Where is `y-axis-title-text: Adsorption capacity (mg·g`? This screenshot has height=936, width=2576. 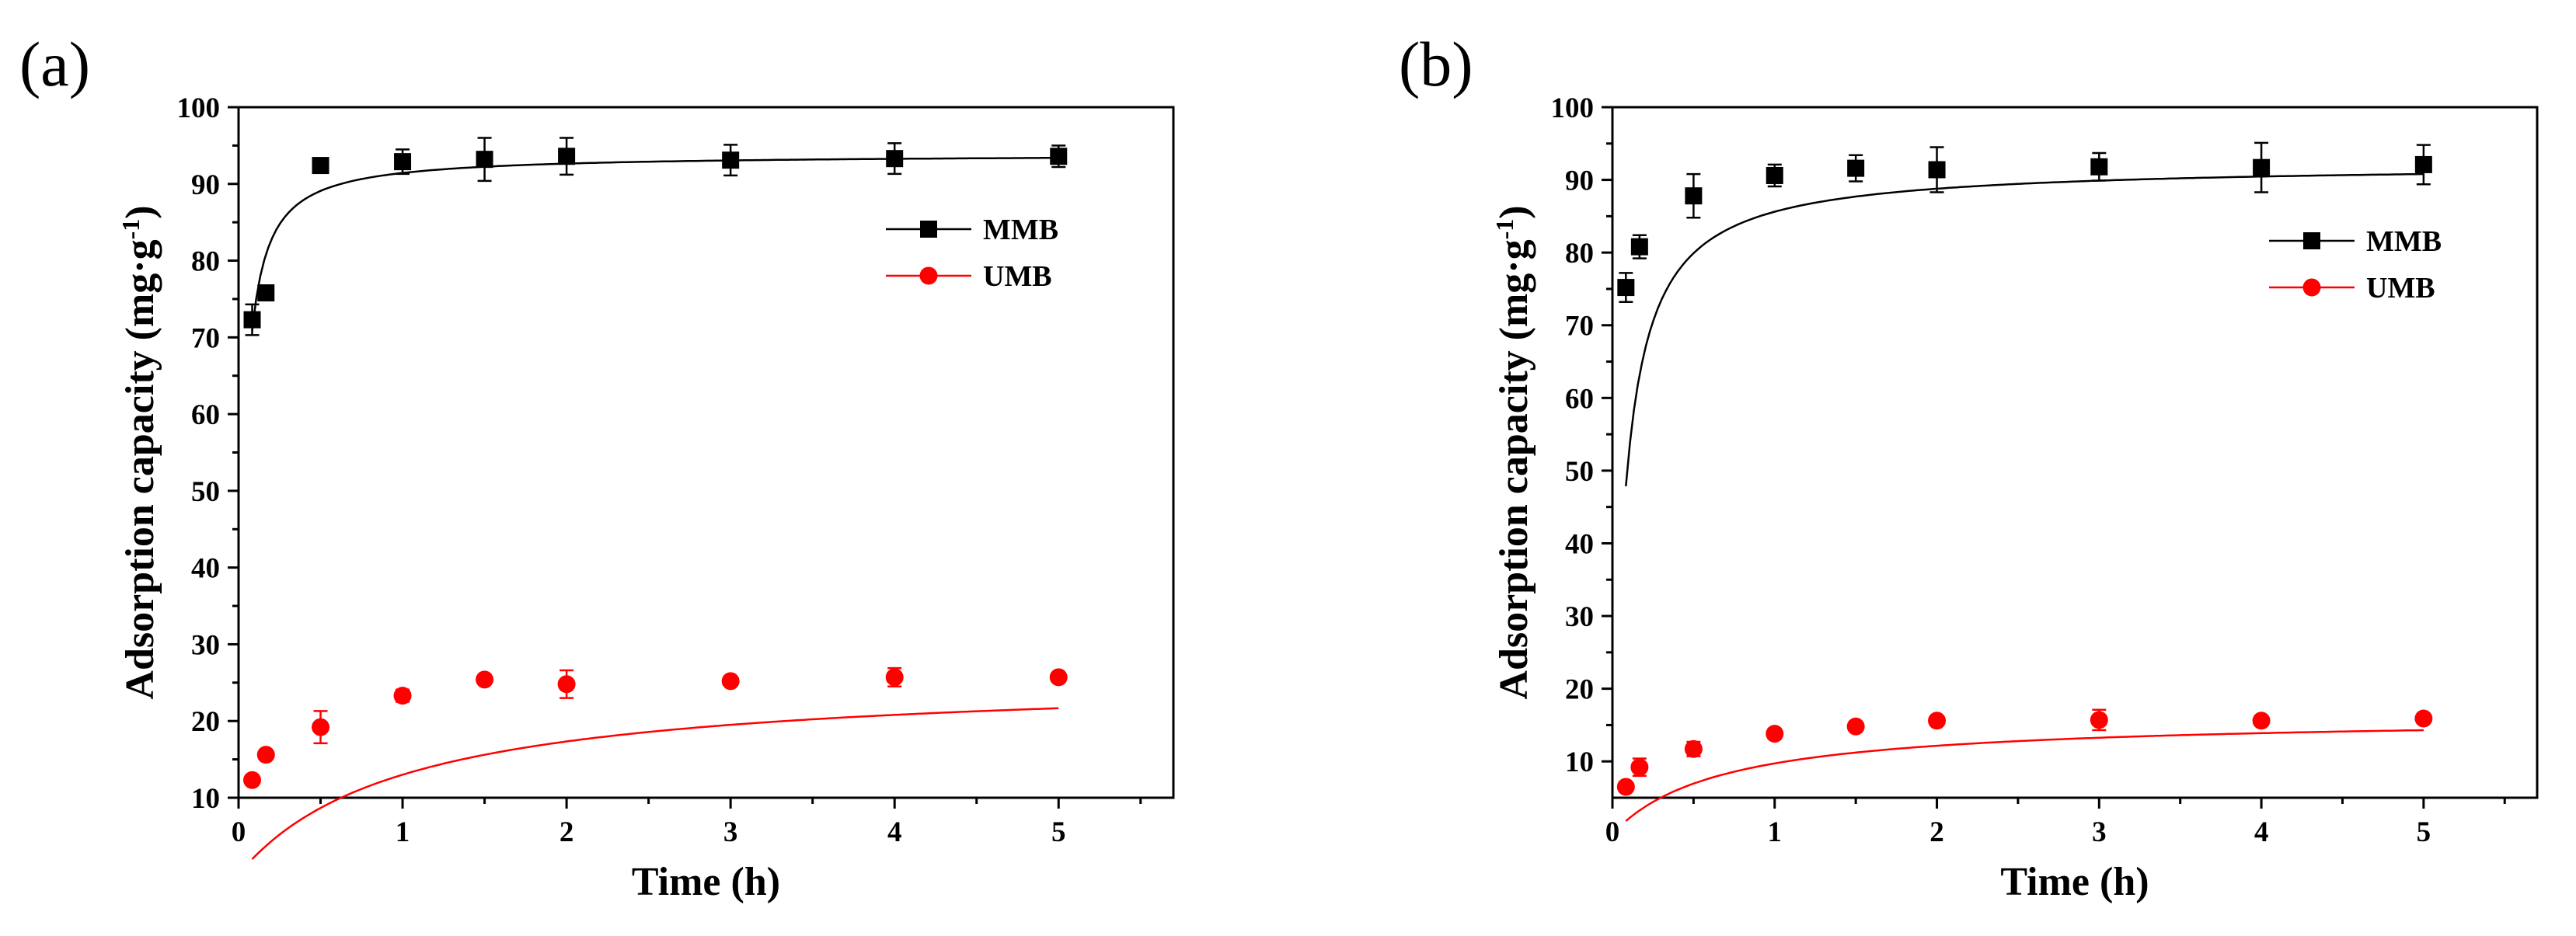 y-axis-title-text: Adsorption capacity (mg·g is located at coordinates (1514, 469).